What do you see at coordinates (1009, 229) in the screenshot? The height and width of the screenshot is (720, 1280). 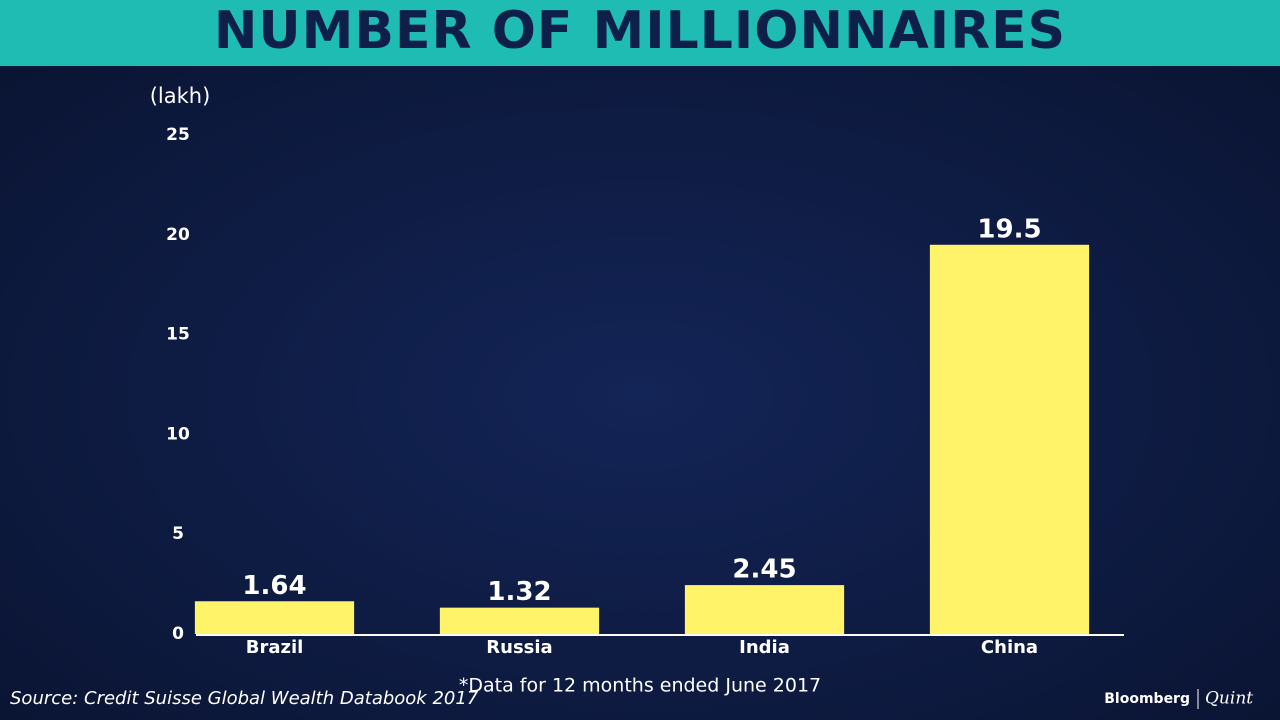 I see `value-label: 19.5` at bounding box center [1009, 229].